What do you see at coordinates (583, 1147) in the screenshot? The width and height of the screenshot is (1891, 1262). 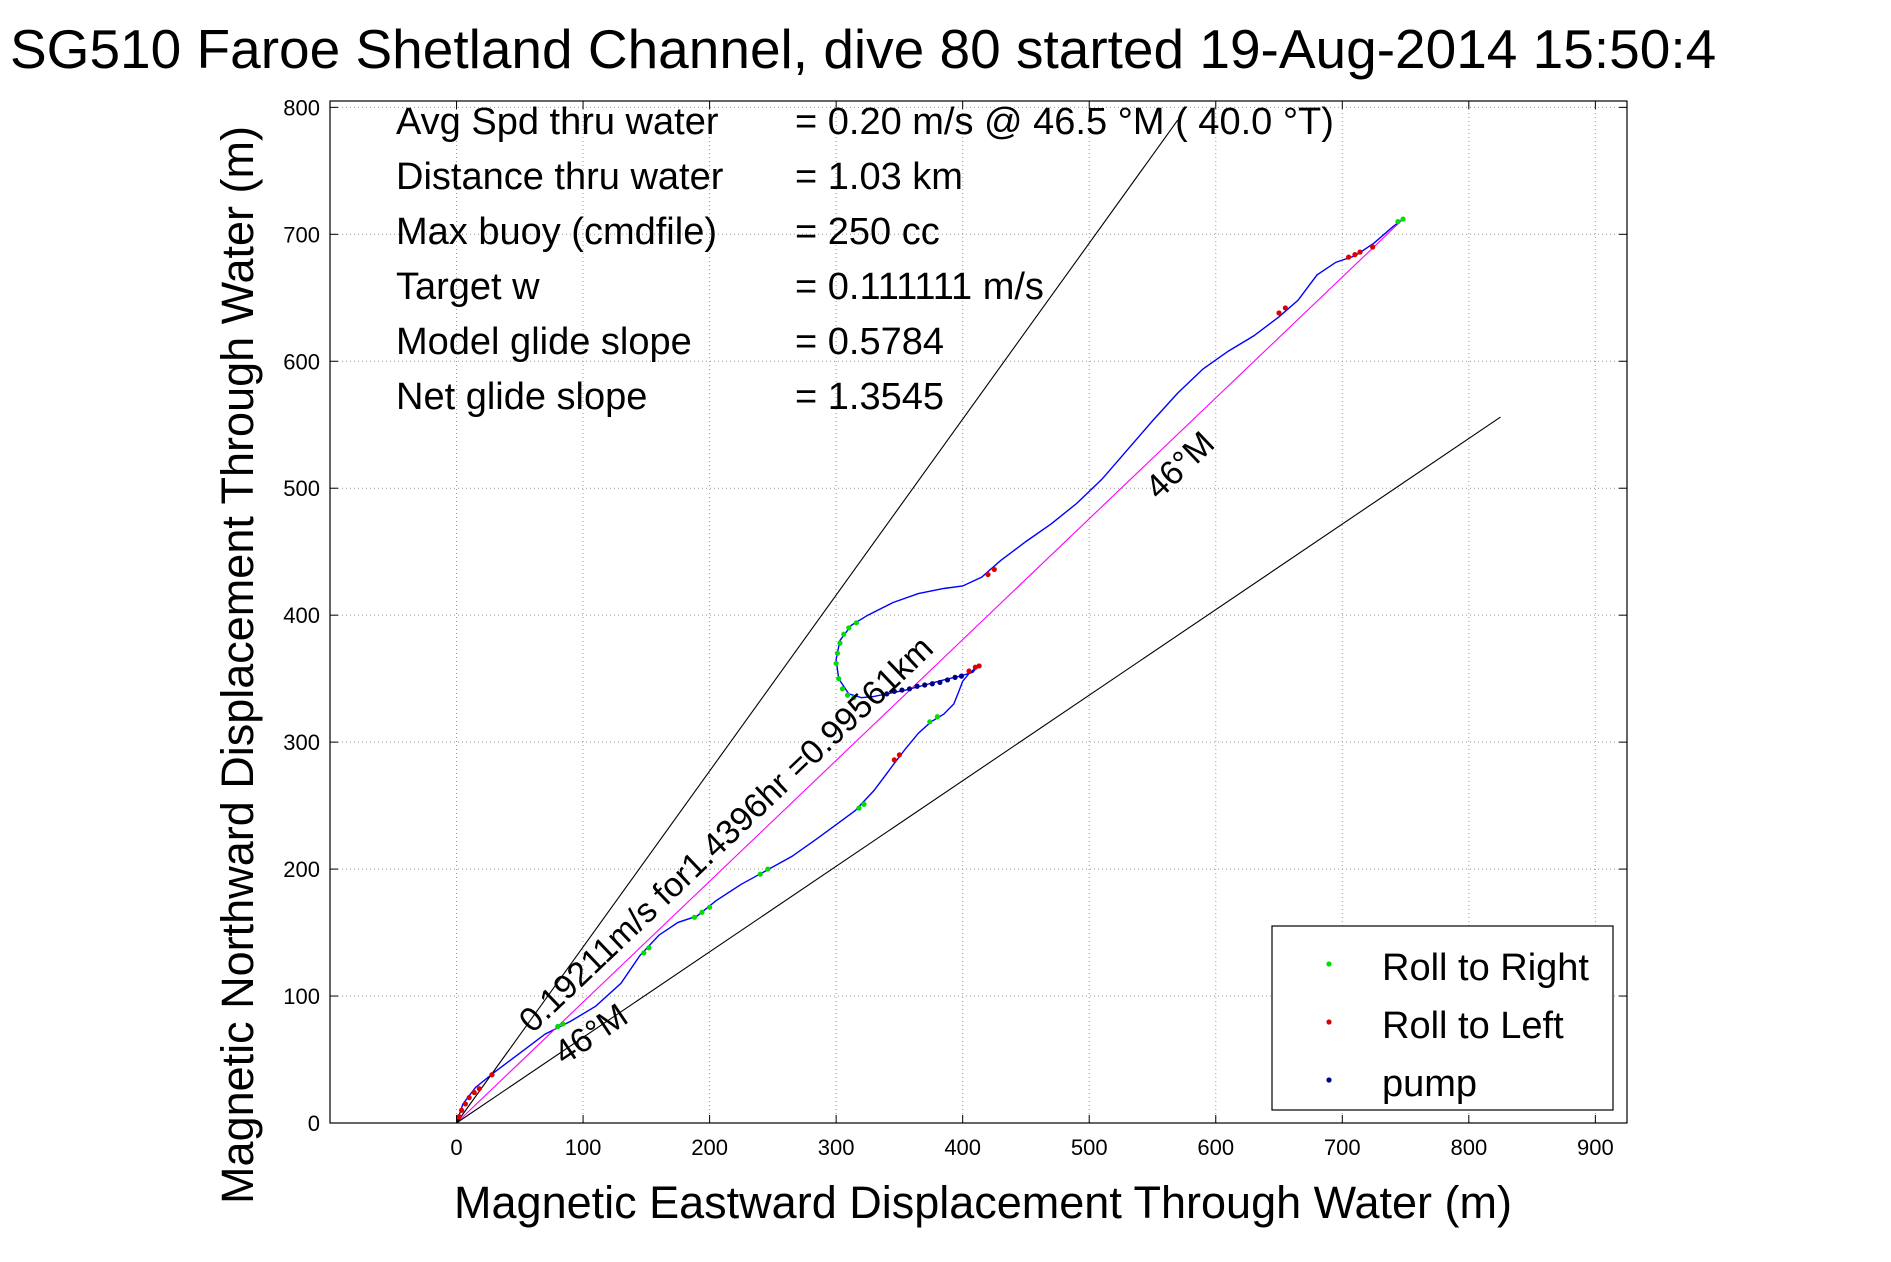 I see `x-tick-label: 100` at bounding box center [583, 1147].